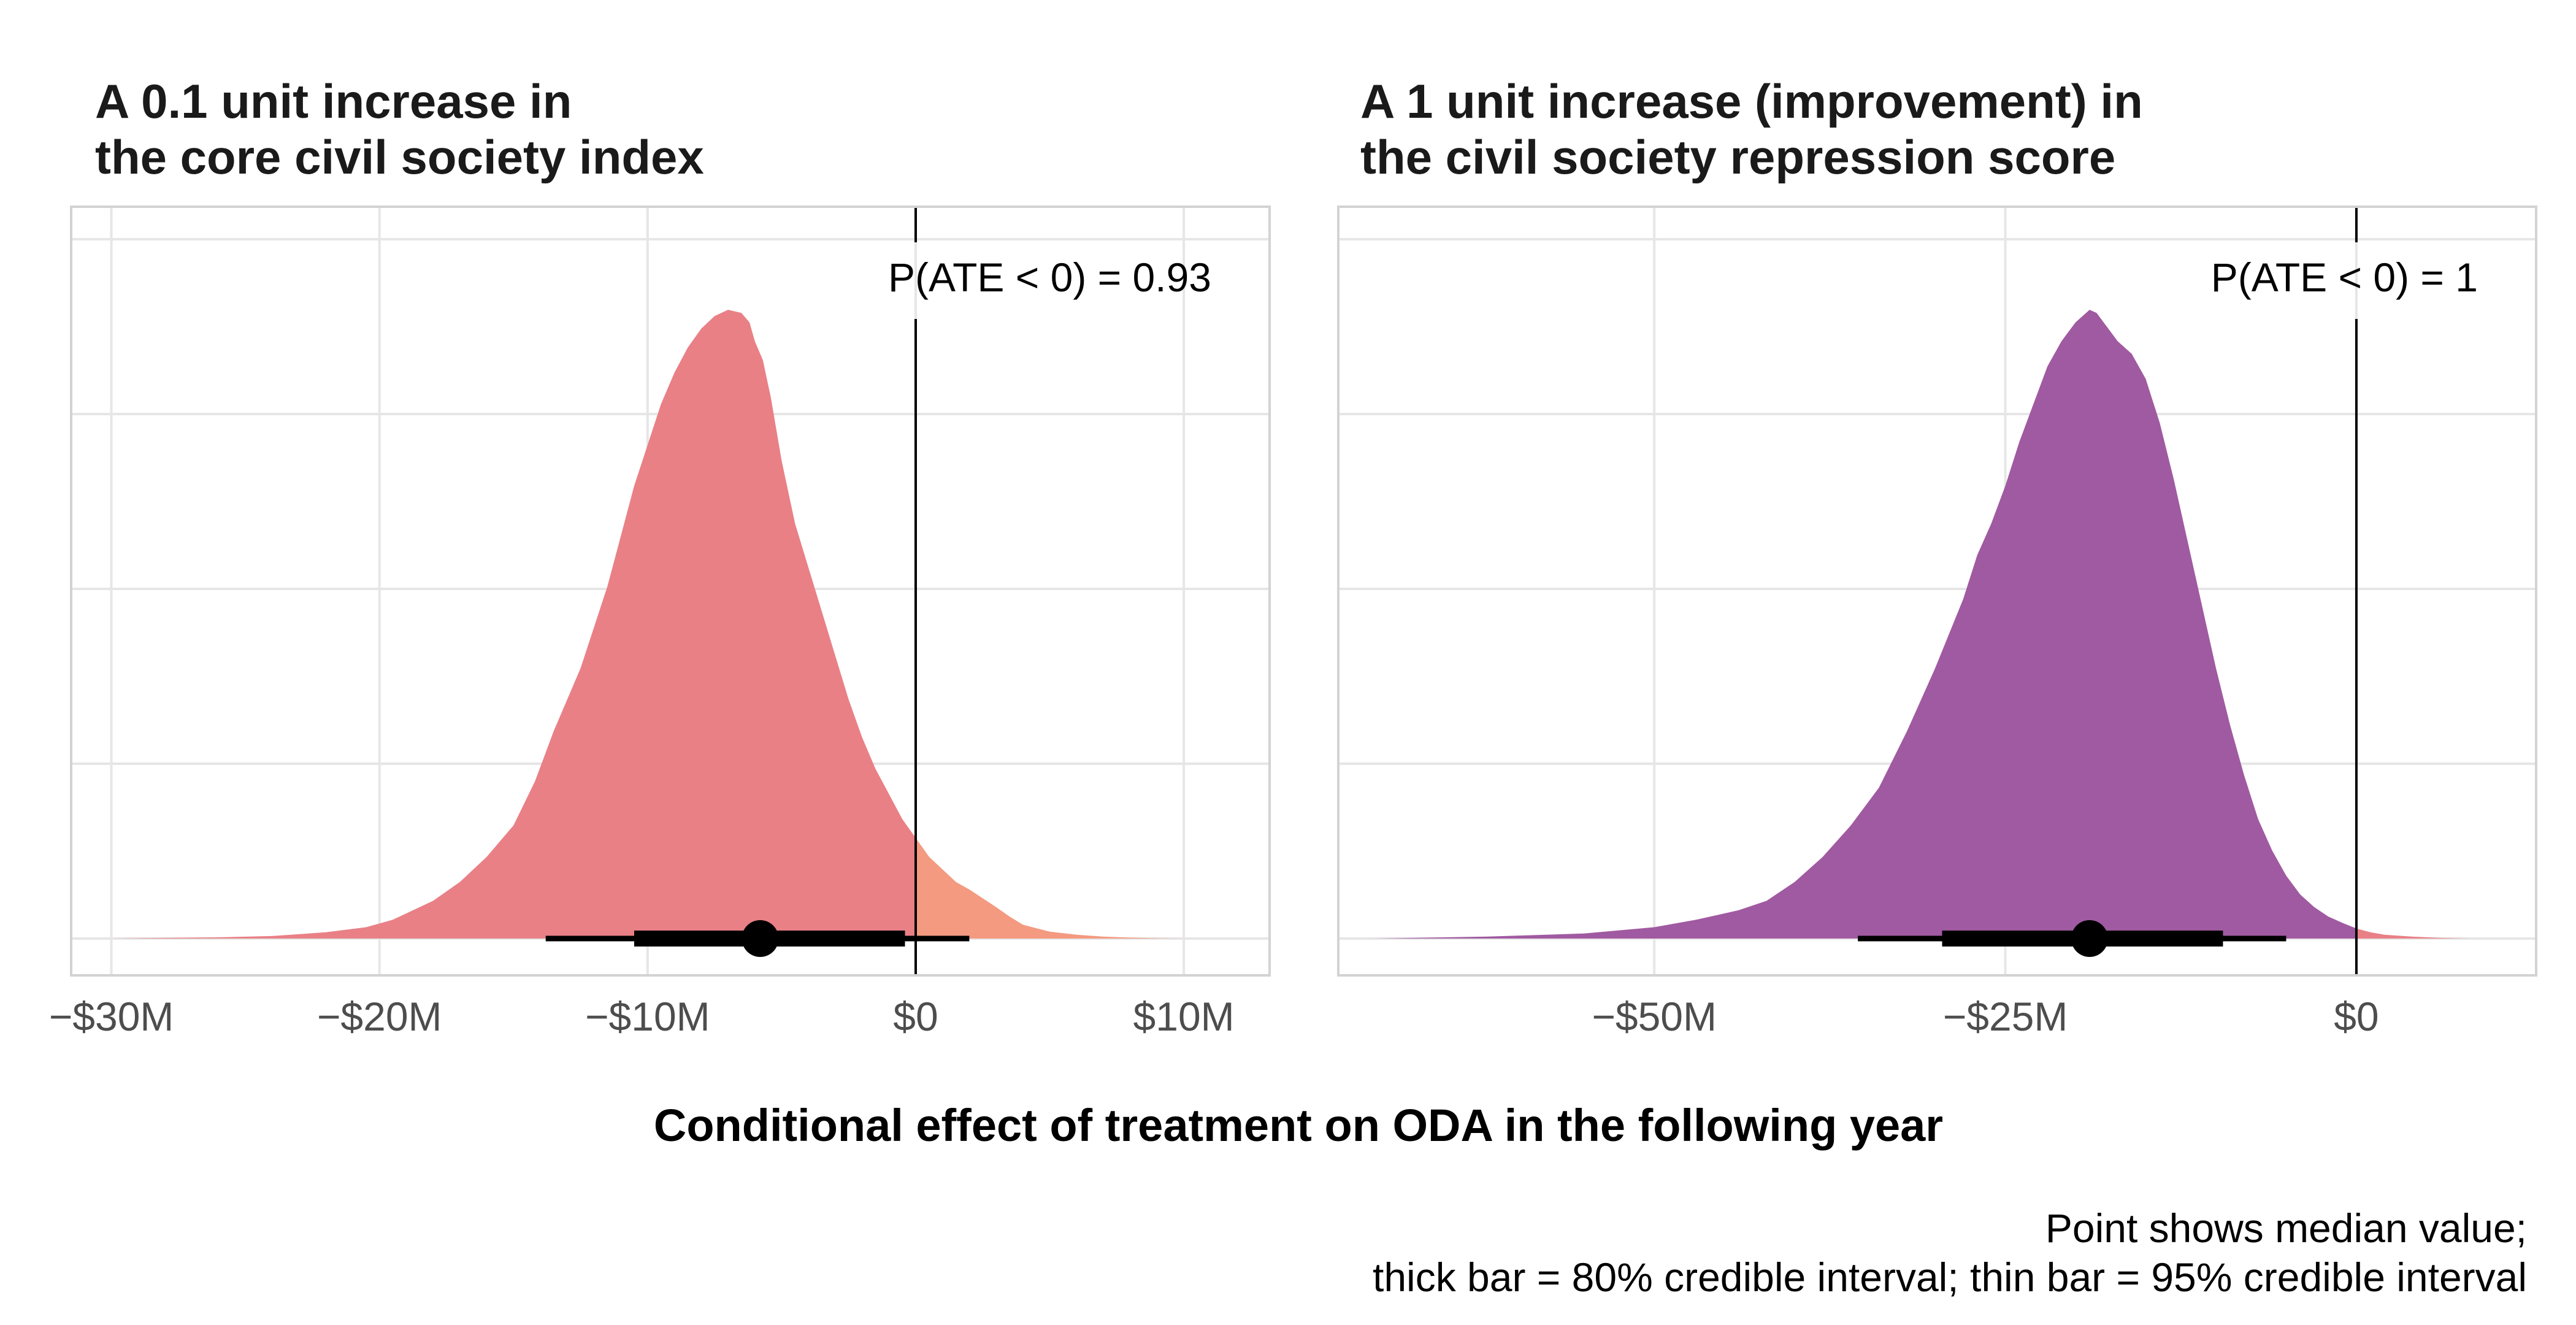  Describe the element at coordinates (1050, 888) in the screenshot. I see `left-density-above-zero` at that location.